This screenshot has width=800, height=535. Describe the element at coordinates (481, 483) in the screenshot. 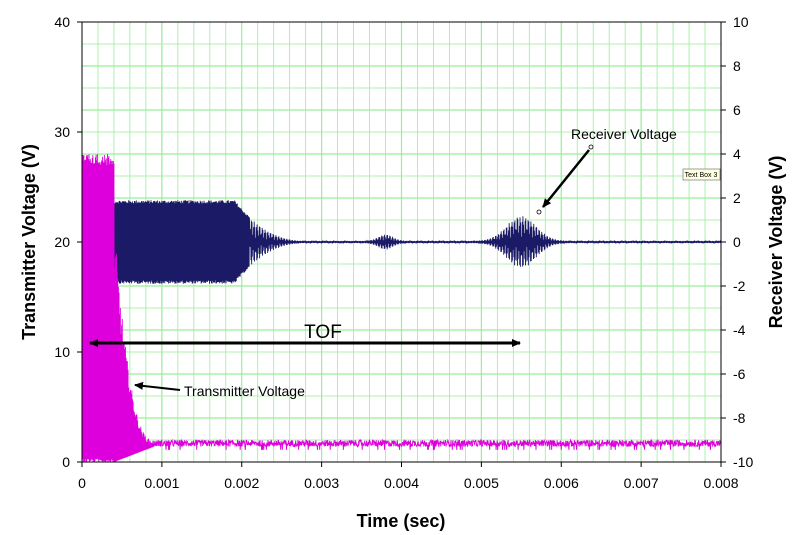

I see `x-tick-label: 0.005` at that location.